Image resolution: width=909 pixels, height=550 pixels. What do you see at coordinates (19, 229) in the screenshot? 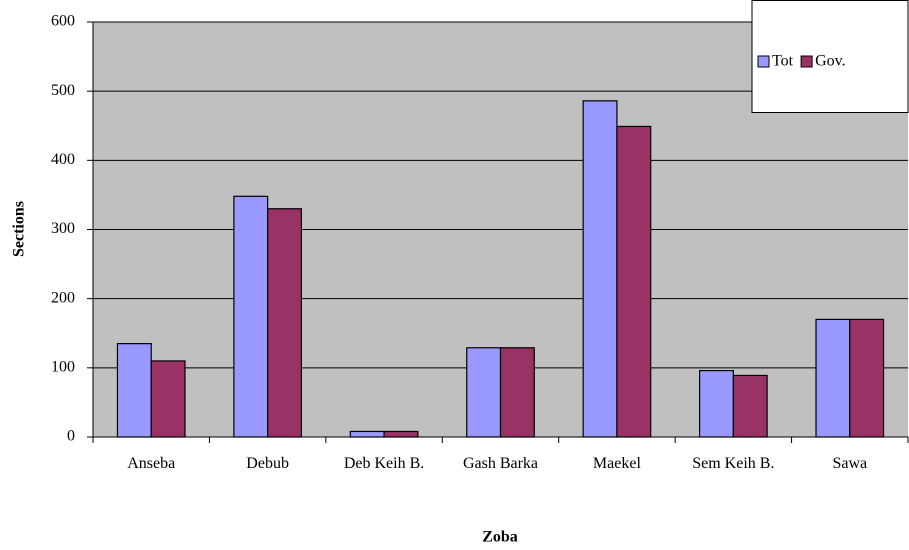
I see `y-axis-title: Sections` at bounding box center [19, 229].